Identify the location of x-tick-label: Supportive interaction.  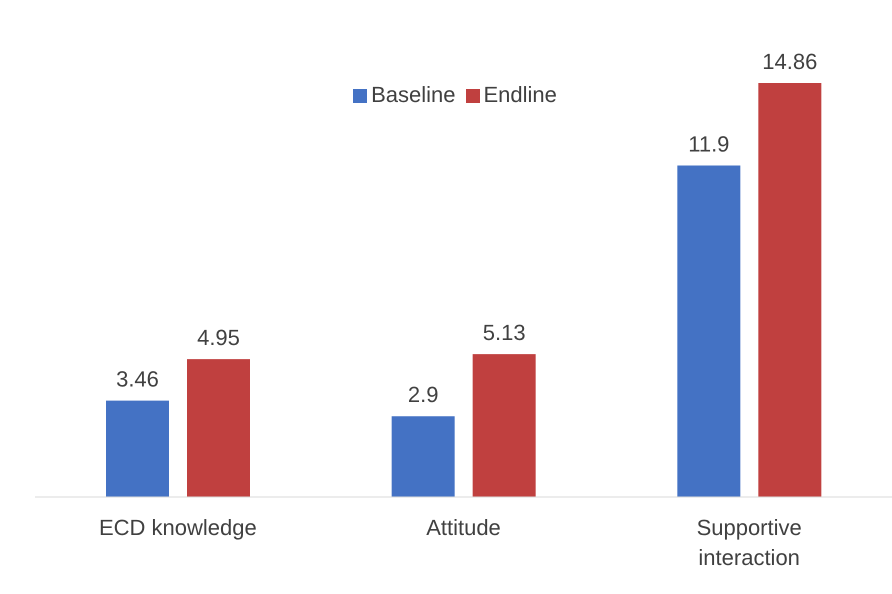
(749, 542).